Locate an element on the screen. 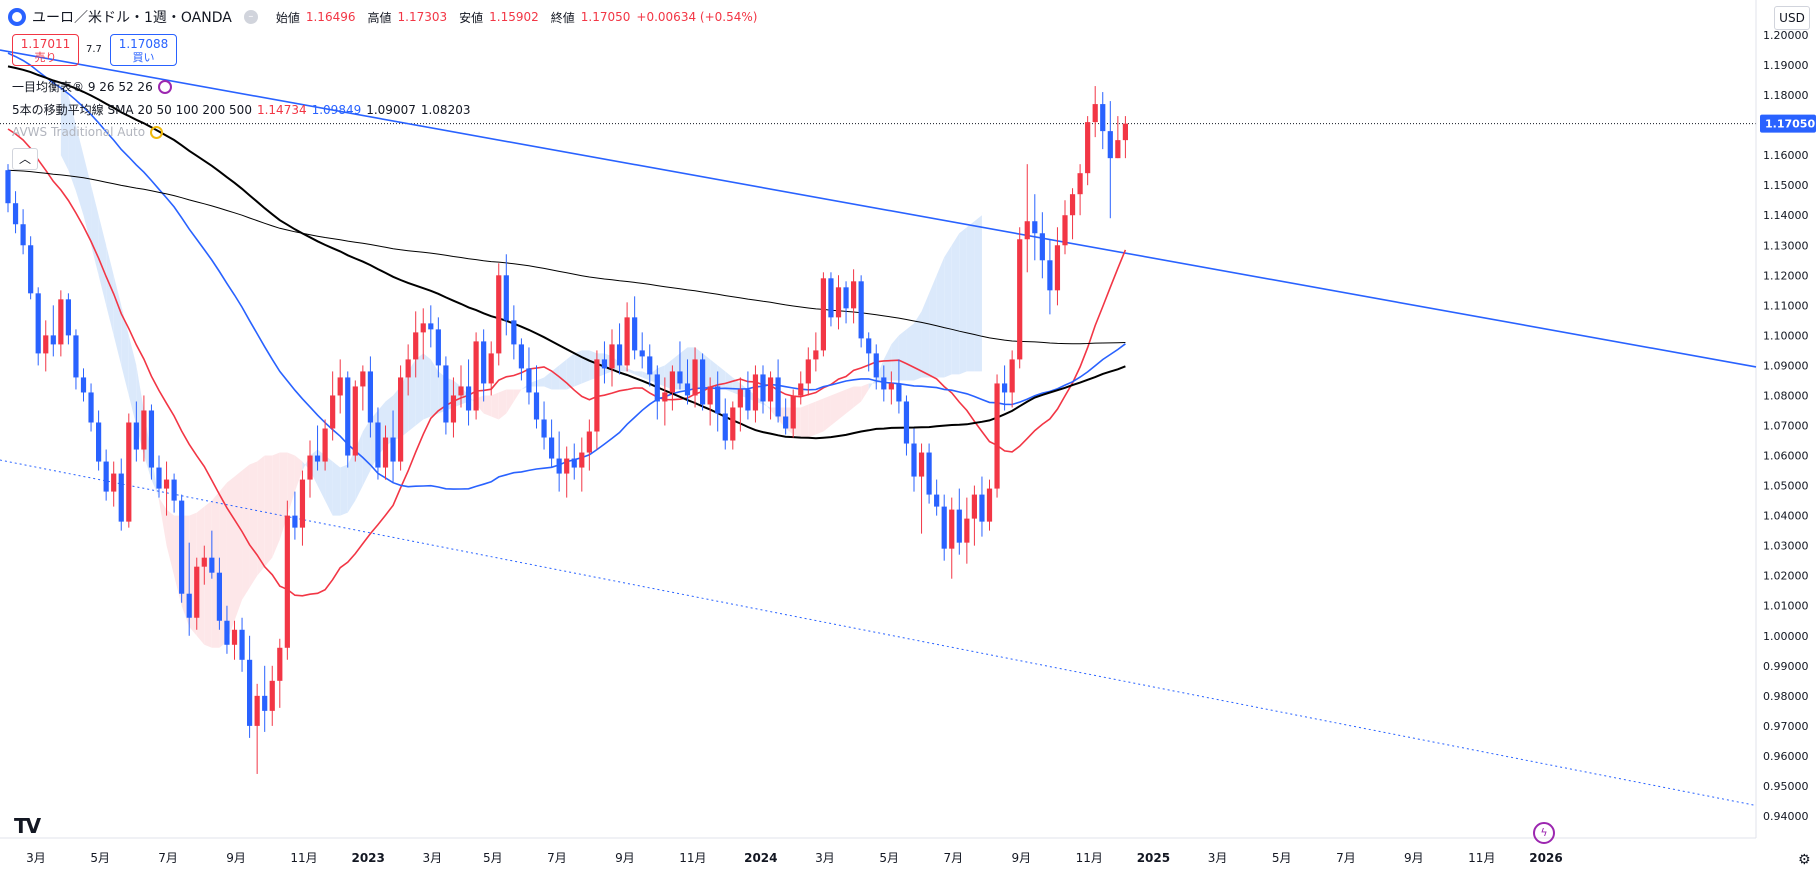 The image size is (1818, 874). low-value: 1.15902 is located at coordinates (514, 17).